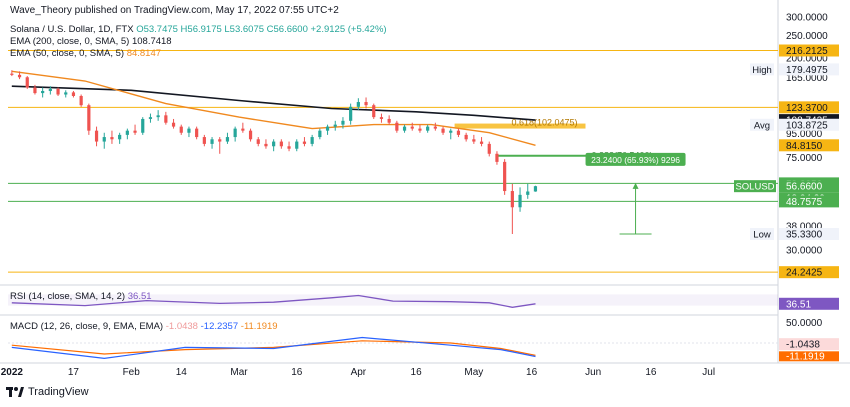  I want to click on macd-hist-value-bg, so click(809, 344).